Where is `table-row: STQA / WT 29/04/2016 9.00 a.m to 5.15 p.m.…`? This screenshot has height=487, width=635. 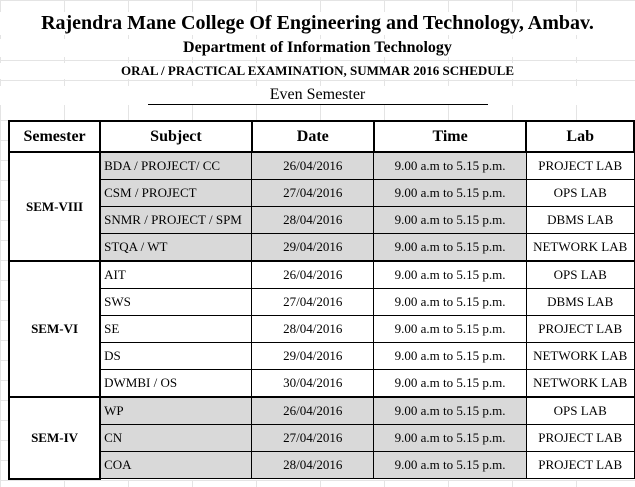
table-row: STQA / WT 29/04/2016 9.00 a.m to 5.15 p.m.… is located at coordinates (322, 247).